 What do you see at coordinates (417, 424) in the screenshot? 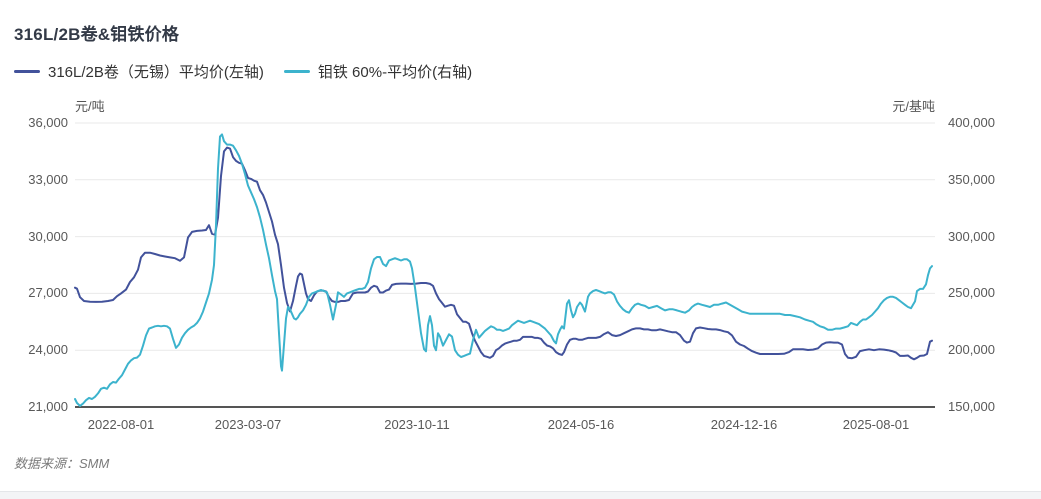
I see `x-axis-label: 2023-10-11` at bounding box center [417, 424].